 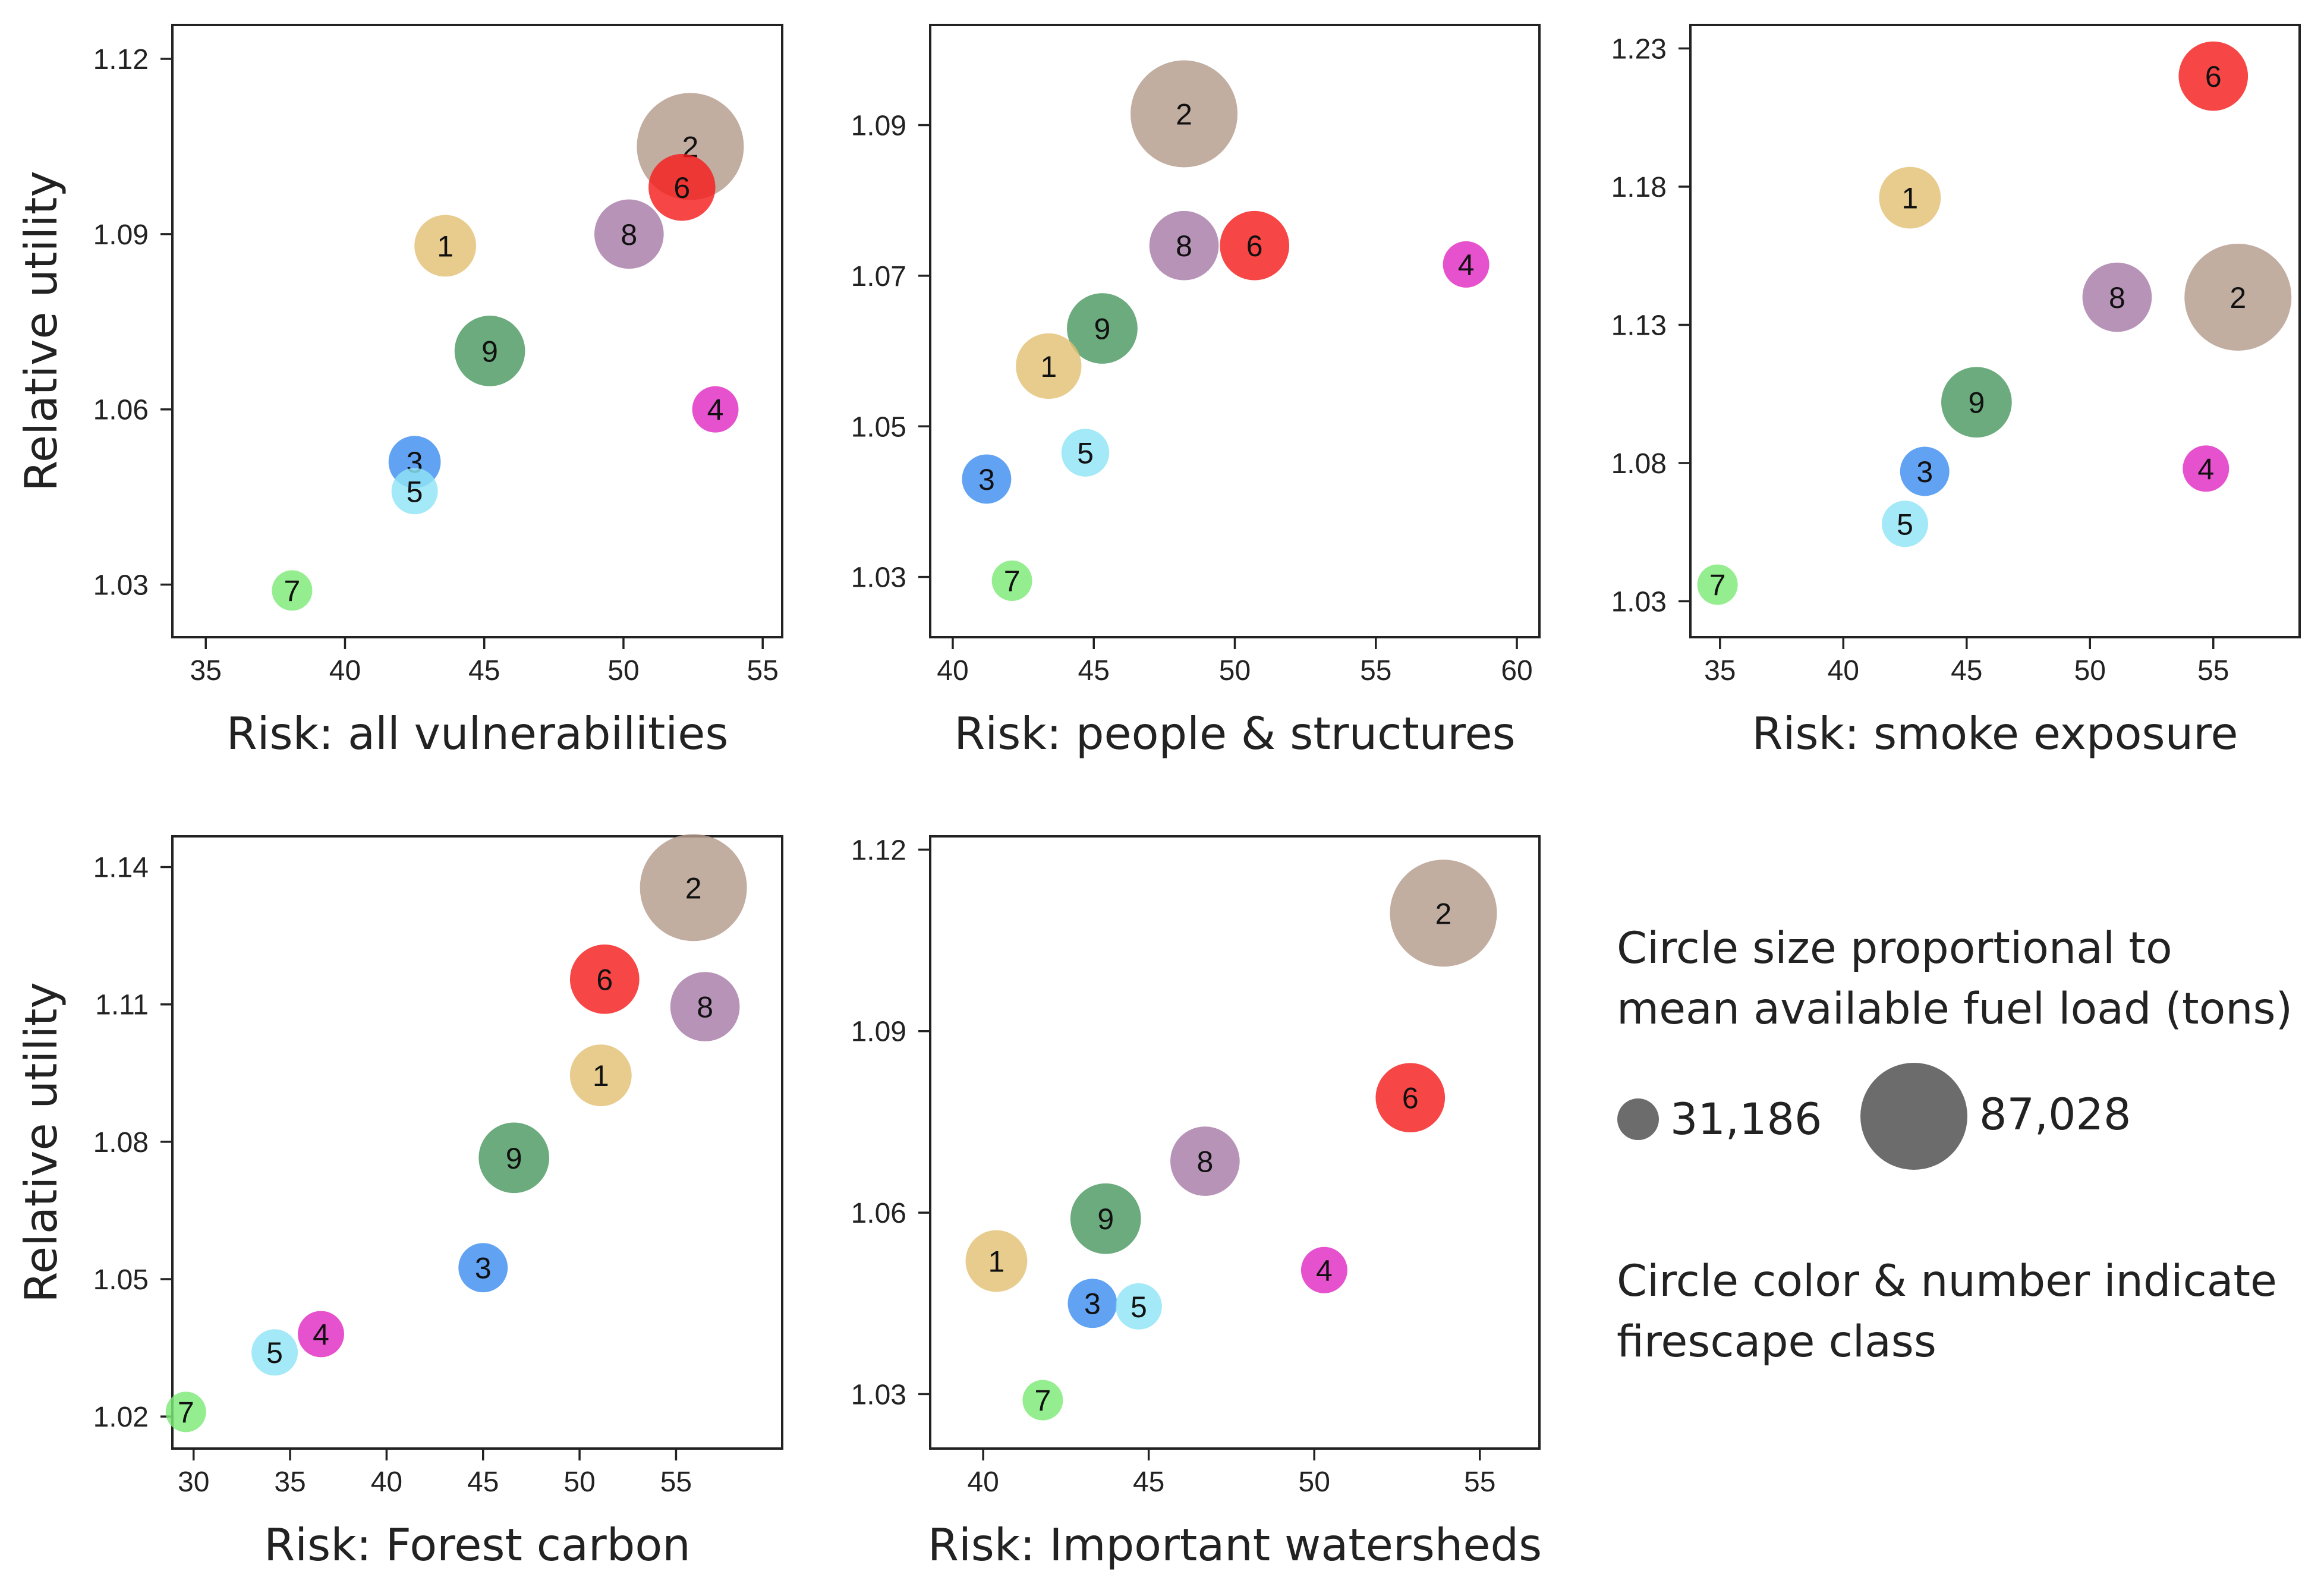 I want to click on y-tick-label: 1.11, so click(x=122, y=1005).